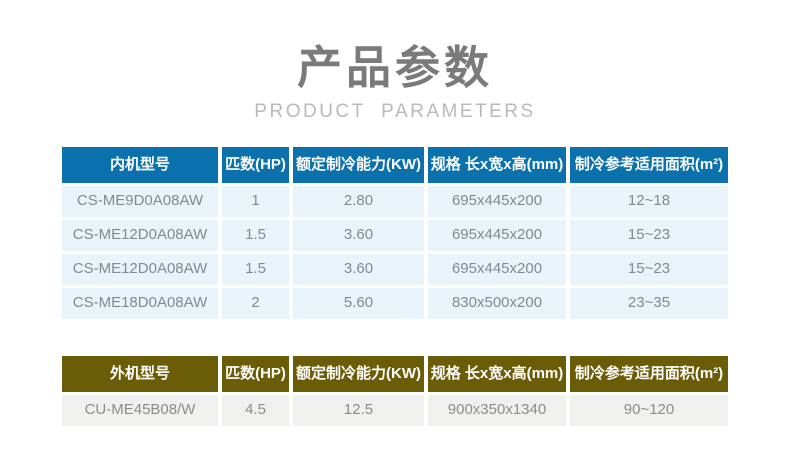  Describe the element at coordinates (140, 235) in the screenshot. I see `indoor-row2-model: CS-ME12D0A08AW` at that location.